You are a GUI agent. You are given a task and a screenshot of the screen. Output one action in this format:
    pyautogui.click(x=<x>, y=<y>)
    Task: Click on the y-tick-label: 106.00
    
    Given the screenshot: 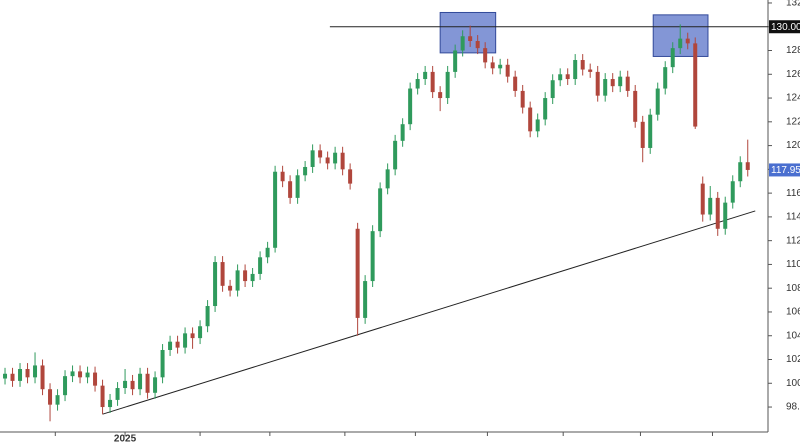 What is the action you would take?
    pyautogui.click(x=793, y=312)
    